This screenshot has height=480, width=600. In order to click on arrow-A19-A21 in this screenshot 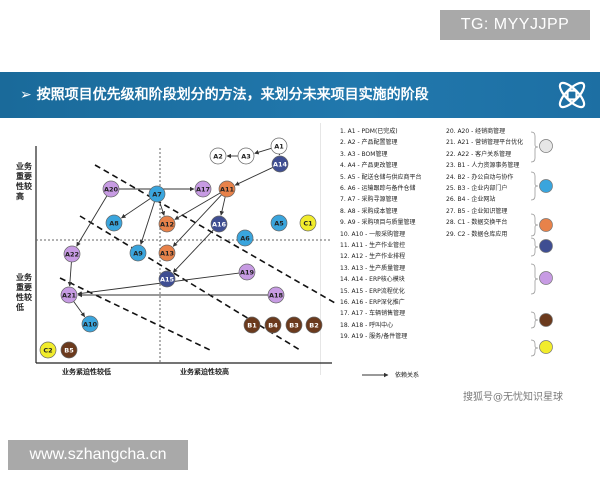, I will do `click(158, 284)`.